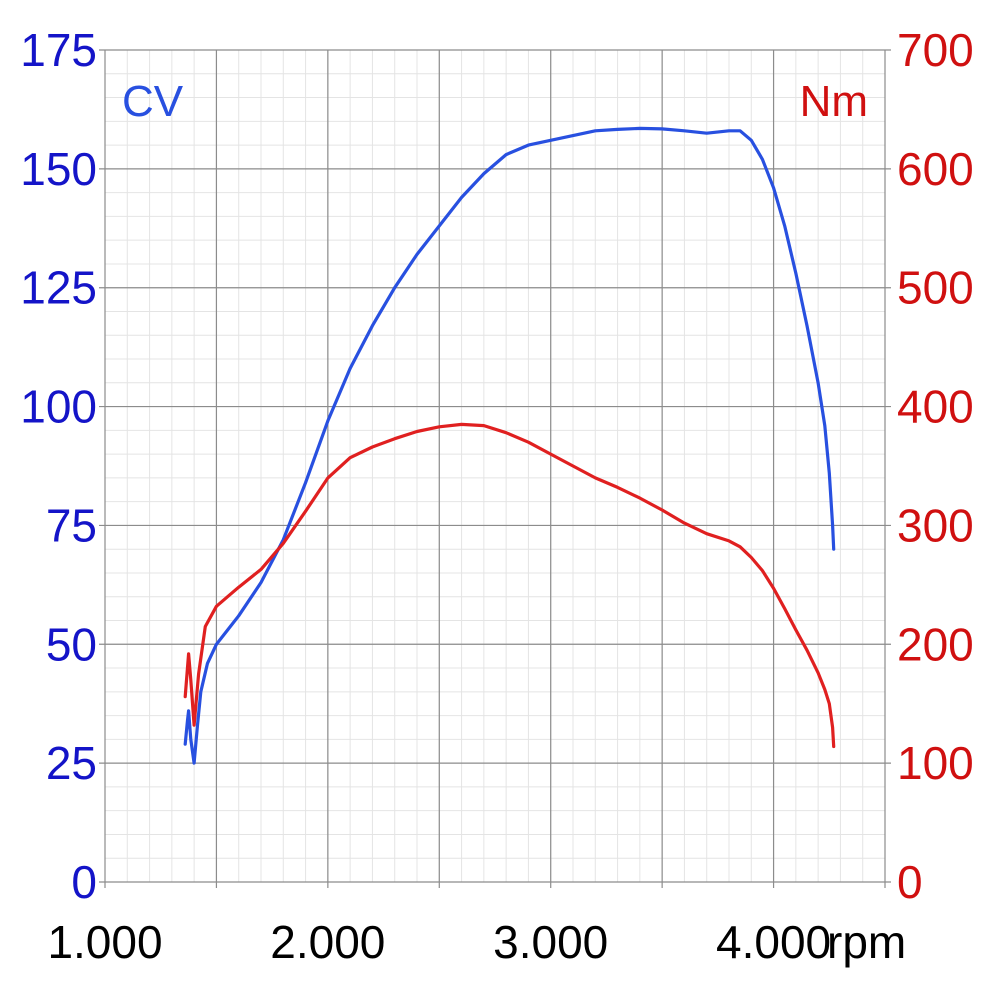 The height and width of the screenshot is (990, 990). Describe the element at coordinates (910, 882) in the screenshot. I see `right-tick-label: 0` at that location.